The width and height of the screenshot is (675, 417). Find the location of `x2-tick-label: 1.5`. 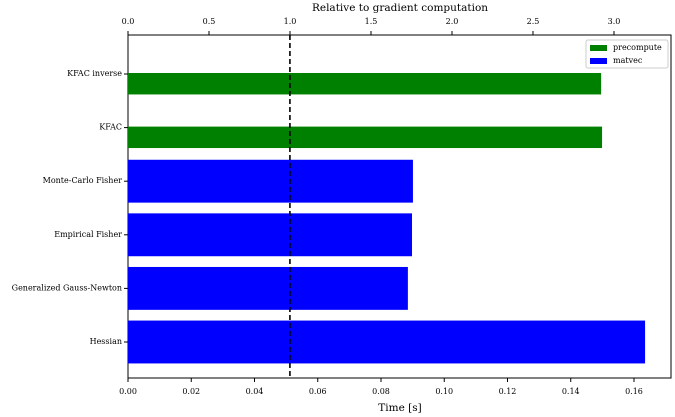

x2-tick-label: 1.5 is located at coordinates (371, 21).